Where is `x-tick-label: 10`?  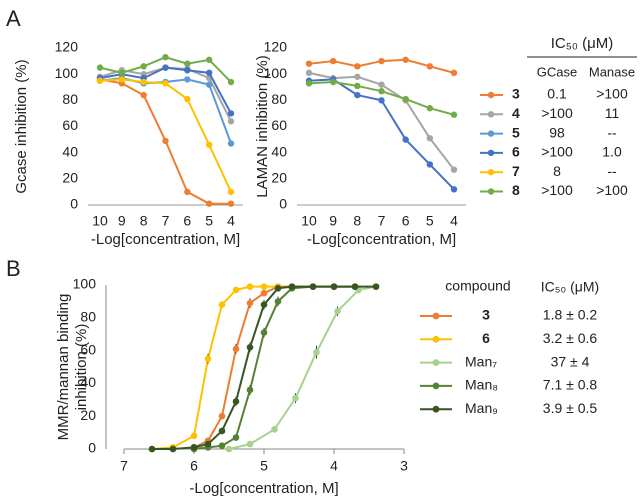
x-tick-label: 10 is located at coordinates (100, 221).